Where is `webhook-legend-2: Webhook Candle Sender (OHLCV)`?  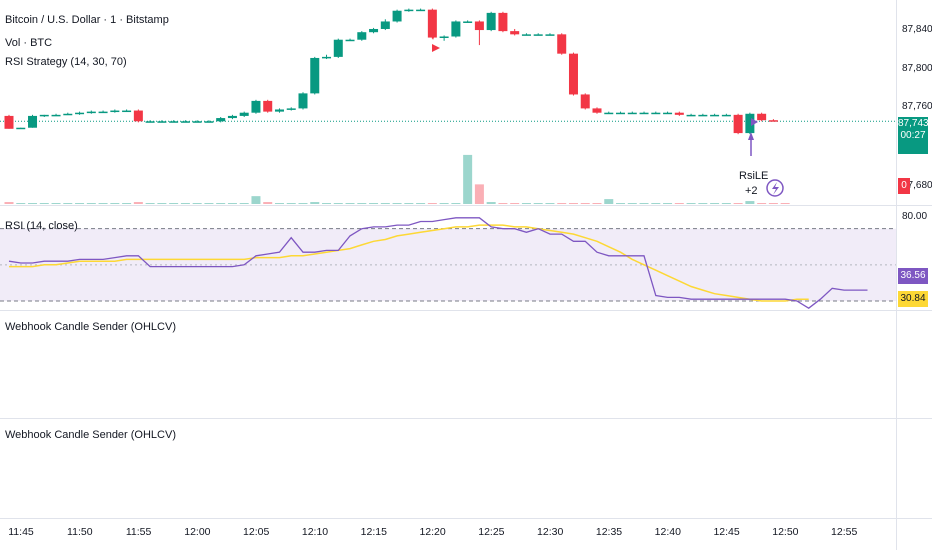 webhook-legend-2: Webhook Candle Sender (OHLCV) is located at coordinates (90, 435).